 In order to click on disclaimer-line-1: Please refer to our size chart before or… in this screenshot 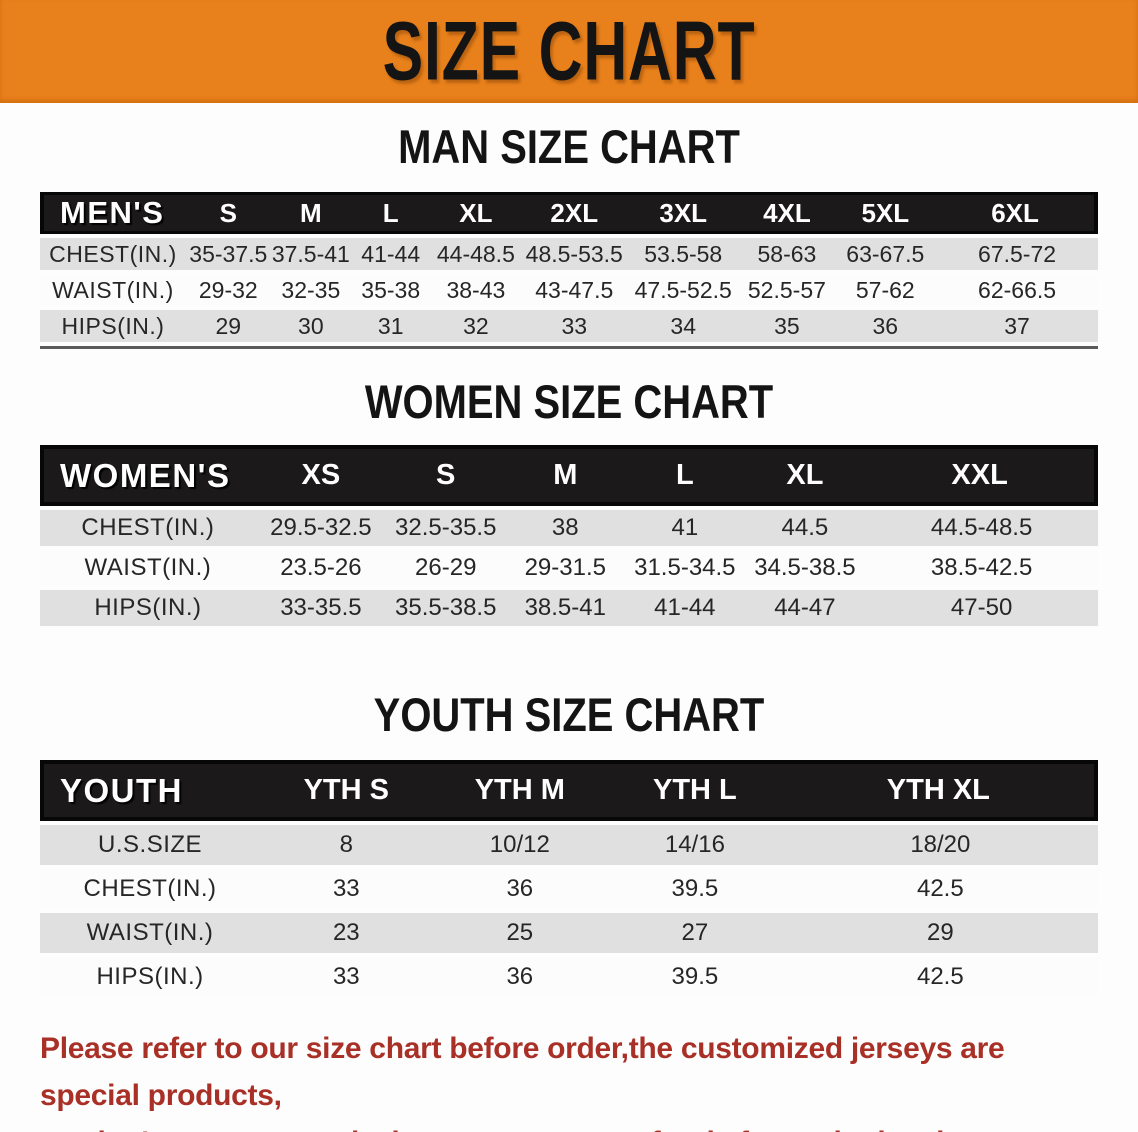, I will do `click(522, 1072)`.